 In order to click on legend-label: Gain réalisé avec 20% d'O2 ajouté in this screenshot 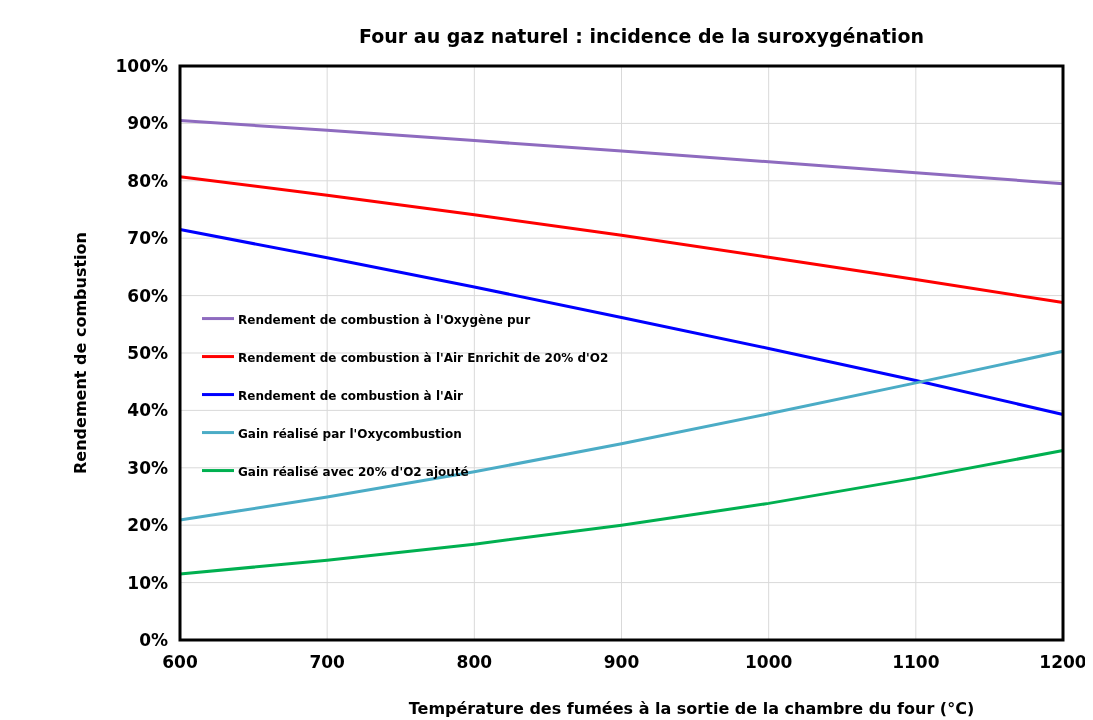, I will do `click(353, 471)`.